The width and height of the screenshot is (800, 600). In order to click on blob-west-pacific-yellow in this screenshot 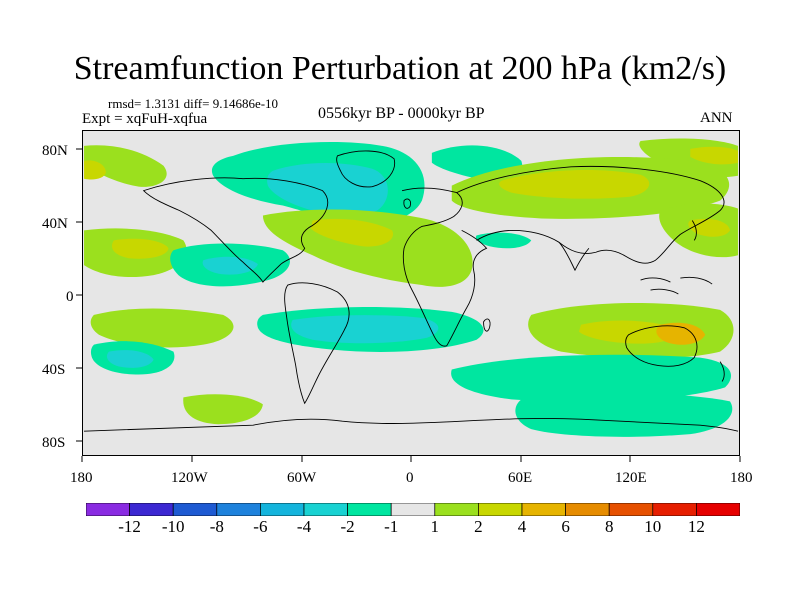, I will do `click(709, 227)`.